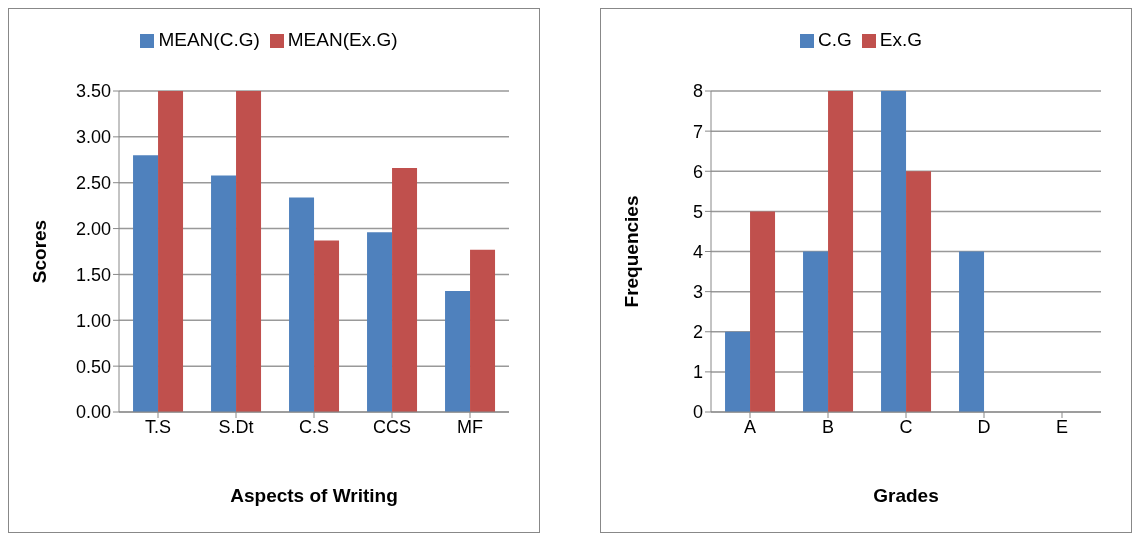  What do you see at coordinates (93, 366) in the screenshot?
I see `y-tick-label: 0.50` at bounding box center [93, 366].